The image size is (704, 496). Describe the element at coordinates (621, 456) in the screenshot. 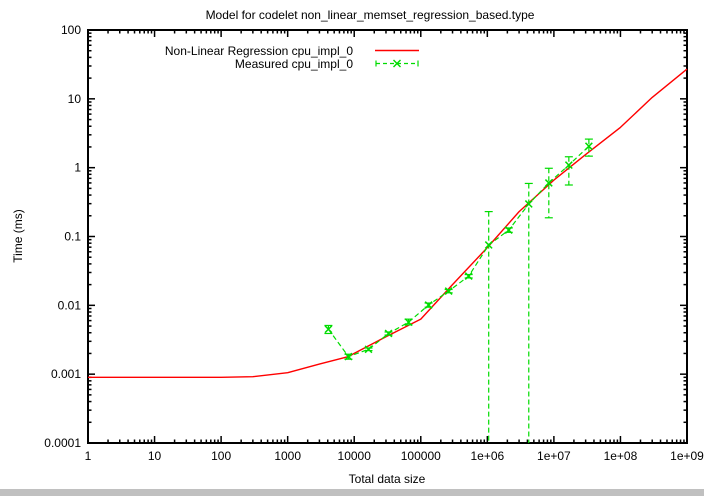

I see `x-tick-label: 1e+08` at that location.